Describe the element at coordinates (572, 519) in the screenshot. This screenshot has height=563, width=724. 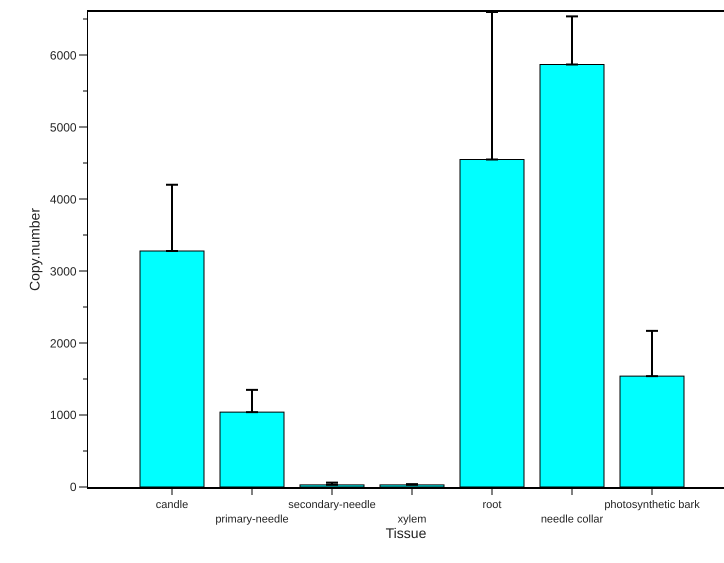
I see `x-tick-label: needle collar` at that location.